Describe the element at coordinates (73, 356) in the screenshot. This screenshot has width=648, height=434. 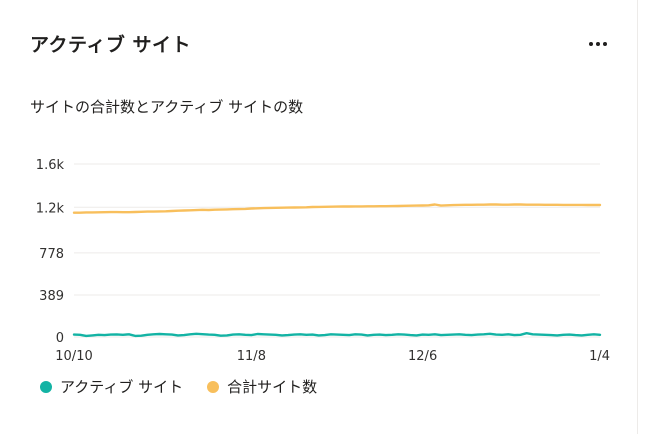
I see `x-tick-label: 10/10` at that location.